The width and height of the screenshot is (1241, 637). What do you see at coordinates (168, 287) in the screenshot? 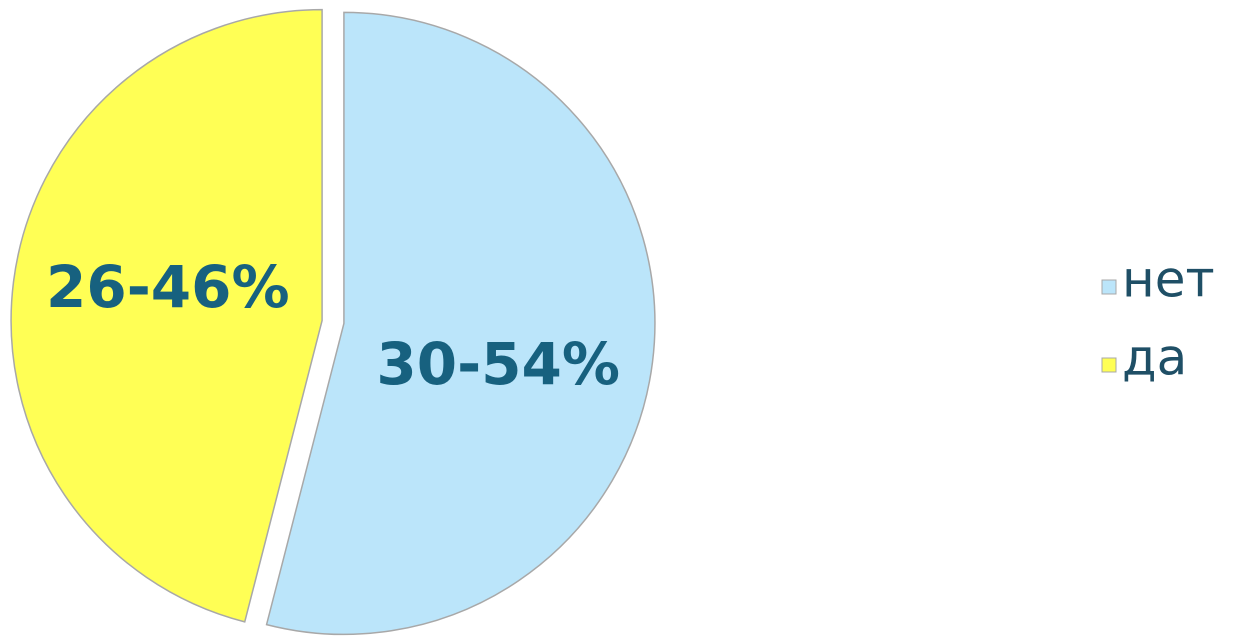
I see `value-label: 26-46%` at bounding box center [168, 287].